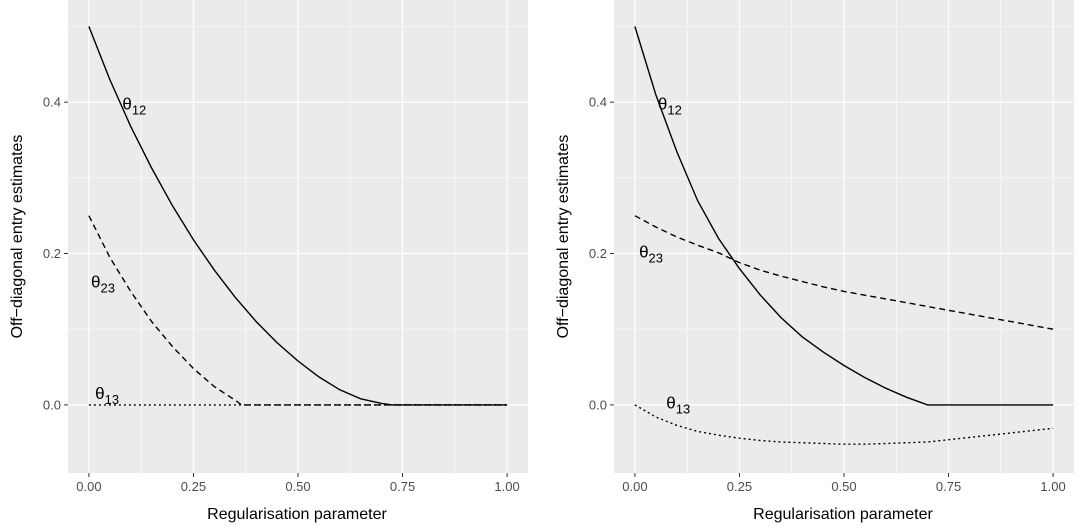 Image resolution: width=1077 pixels, height=527 pixels. Describe the element at coordinates (844, 272) in the screenshot. I see `series-line-theta23` at that location.